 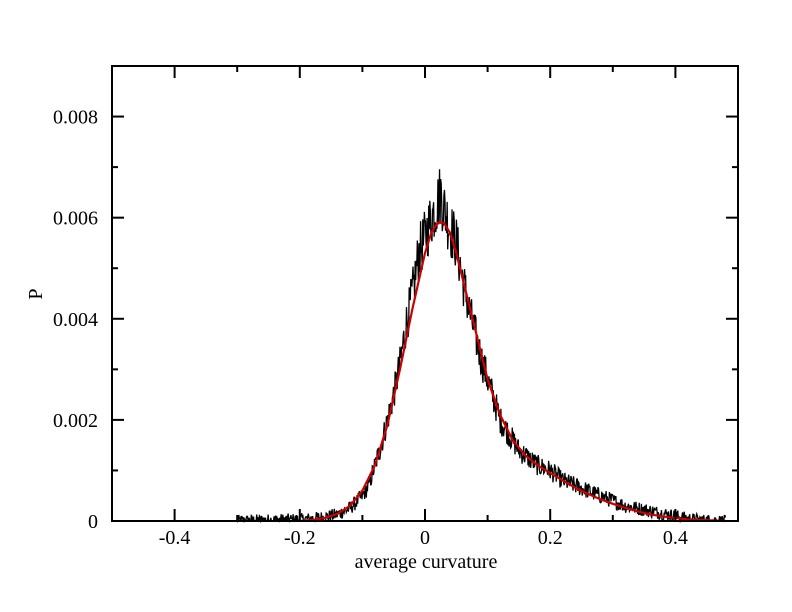 I want to click on x-tick-label: -0.4, so click(x=175, y=538).